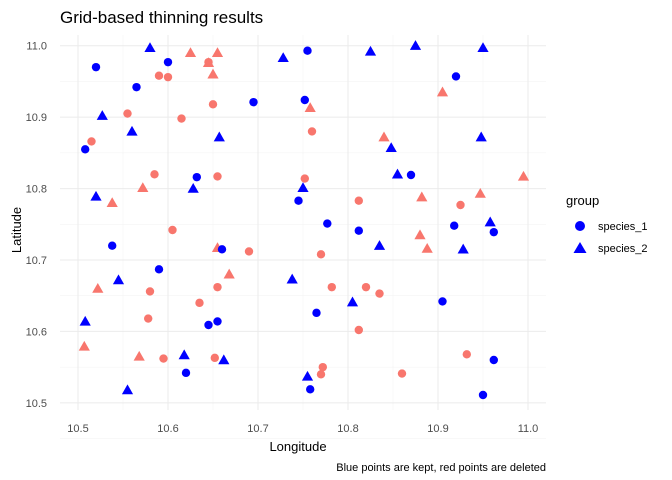 The image size is (672, 480). Describe the element at coordinates (36, 190) in the screenshot. I see `y-tick-label: 10.8` at that location.